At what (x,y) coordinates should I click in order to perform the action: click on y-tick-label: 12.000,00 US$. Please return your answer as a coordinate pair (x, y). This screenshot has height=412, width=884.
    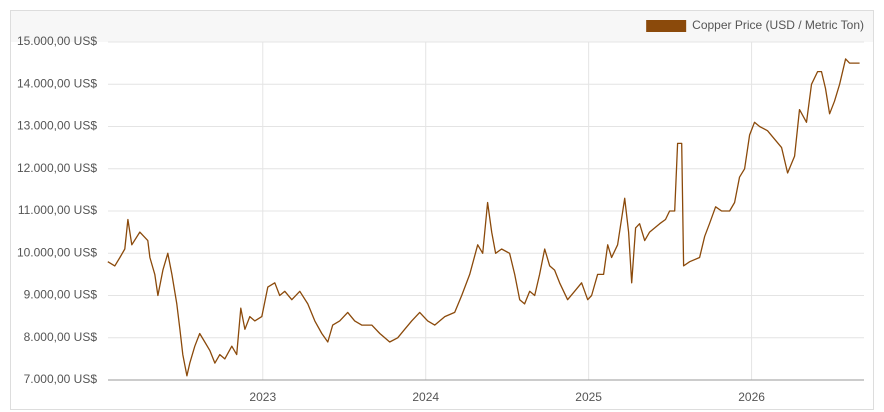
    Looking at the image, I should click on (57, 168).